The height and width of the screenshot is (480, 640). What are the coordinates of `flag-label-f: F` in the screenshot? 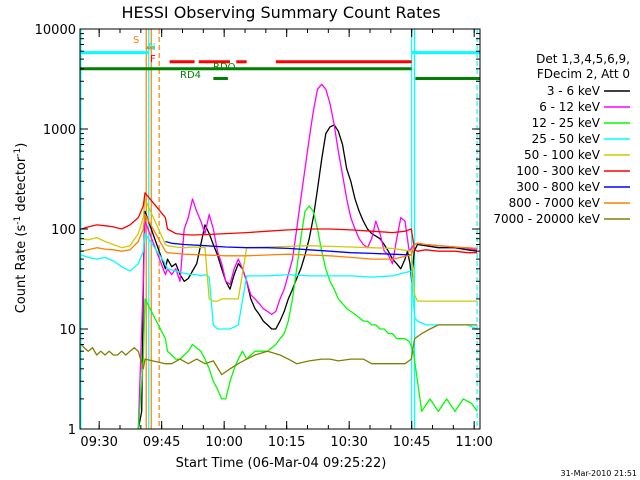 It's located at (153, 59).